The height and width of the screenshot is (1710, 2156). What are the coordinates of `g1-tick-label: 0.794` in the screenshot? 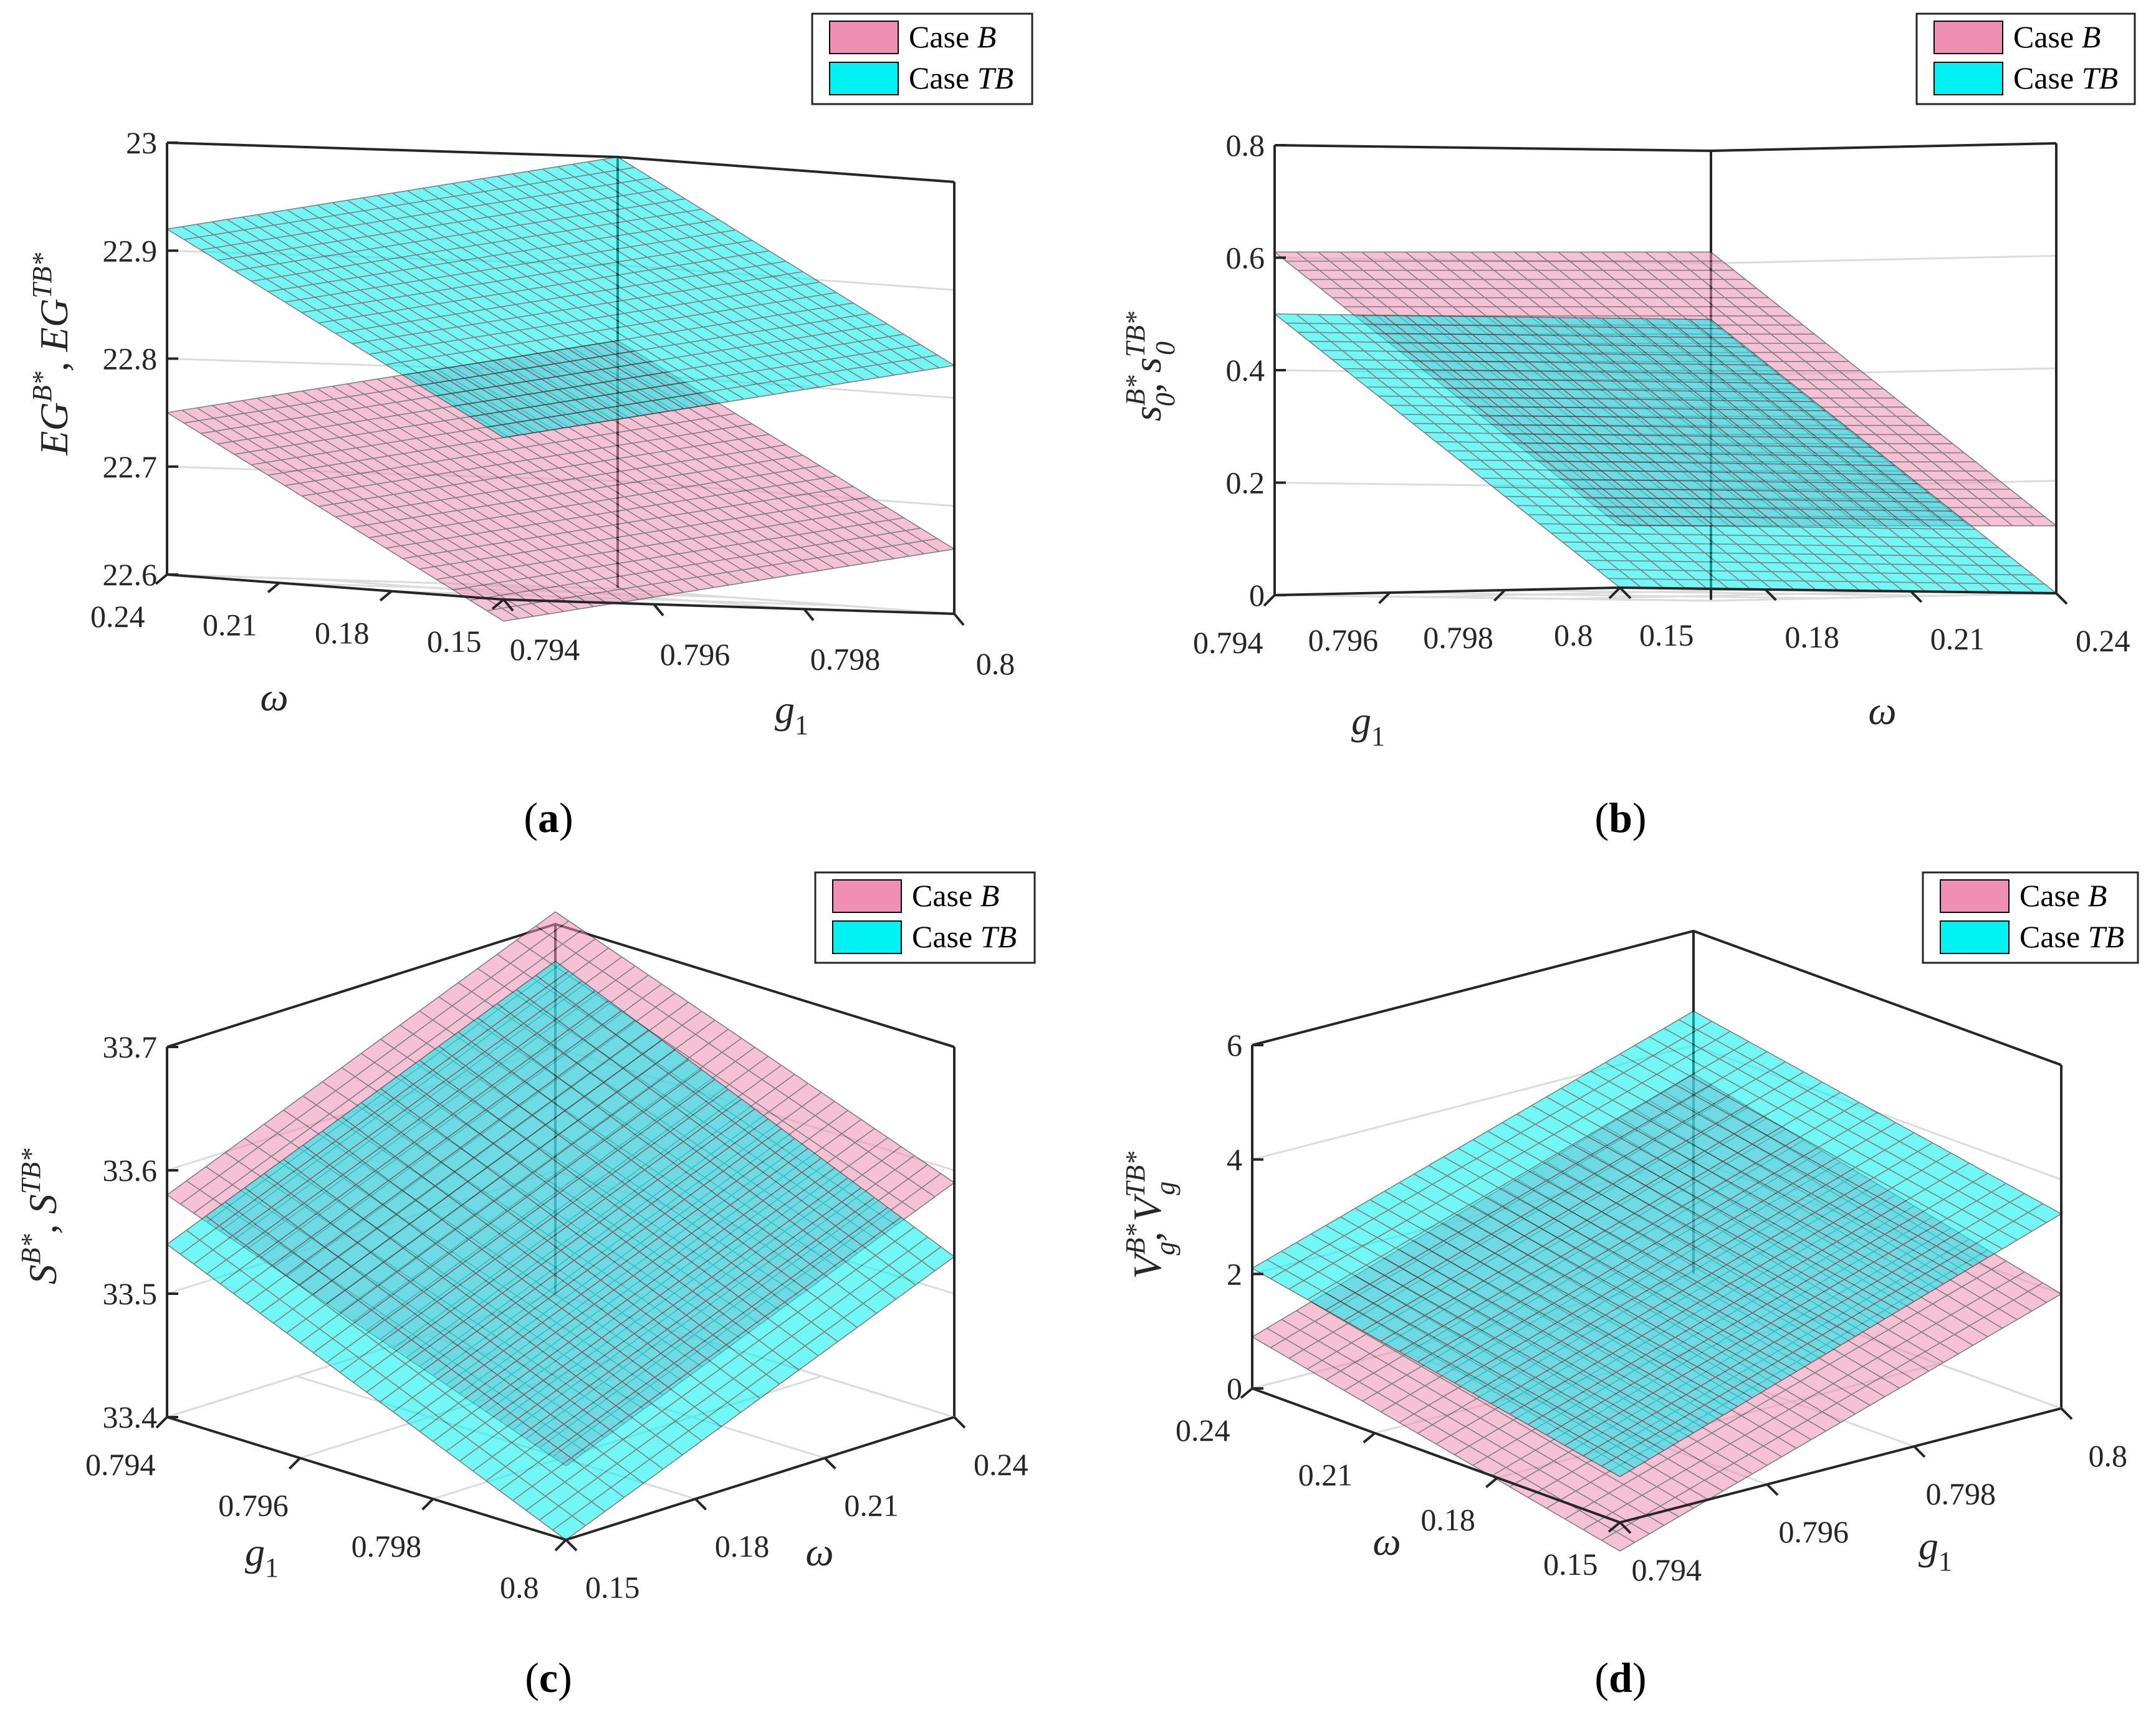 It's located at (1228, 642).